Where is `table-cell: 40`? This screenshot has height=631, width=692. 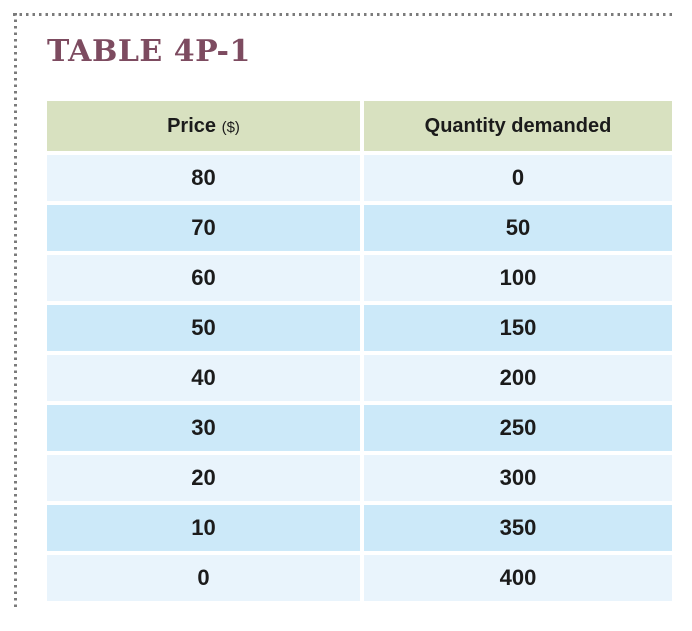
table-cell: 40 is located at coordinates (203, 378).